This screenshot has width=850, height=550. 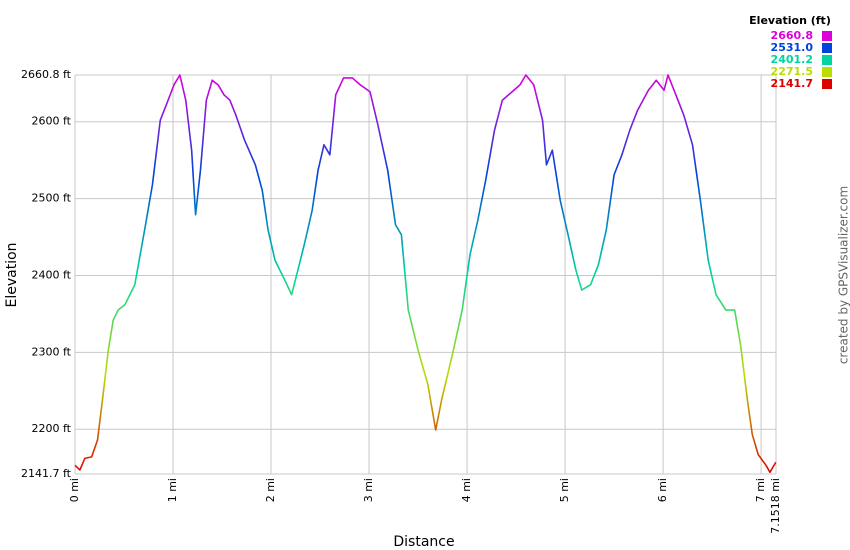 What do you see at coordinates (466, 490) in the screenshot?
I see `x-tick-label: 4 mi` at bounding box center [466, 490].